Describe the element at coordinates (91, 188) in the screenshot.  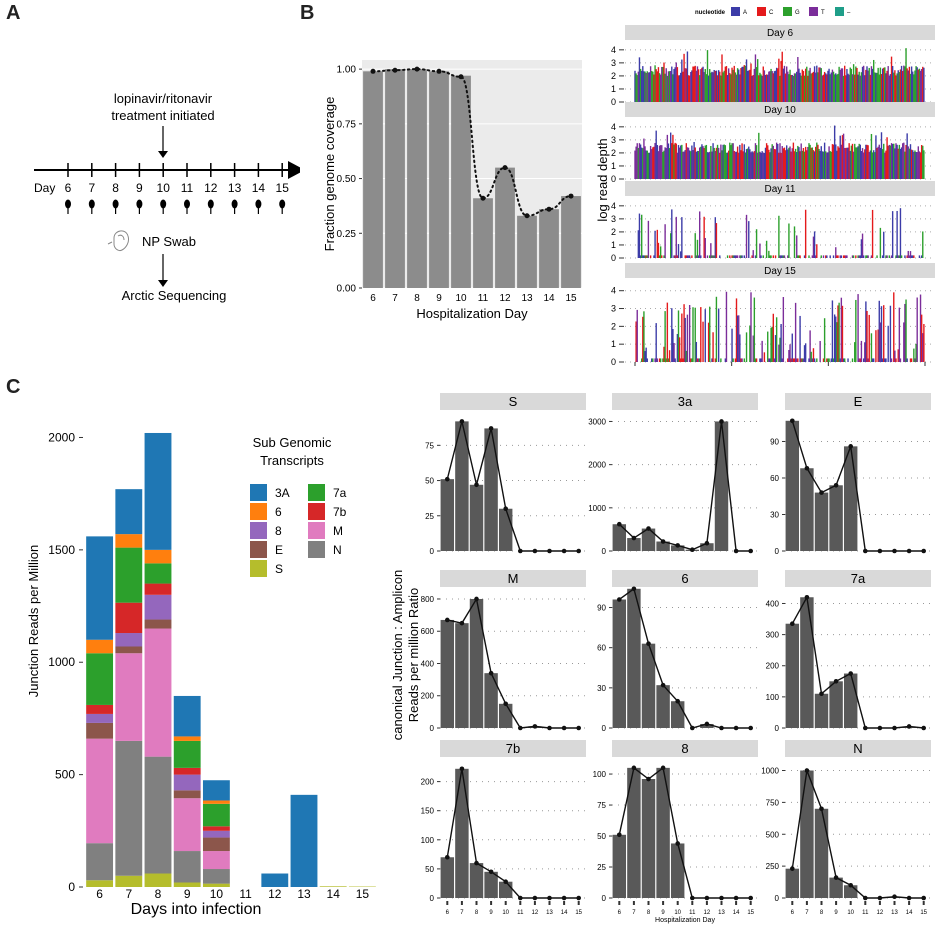
I see `timeline-day-7: 7` at that location.